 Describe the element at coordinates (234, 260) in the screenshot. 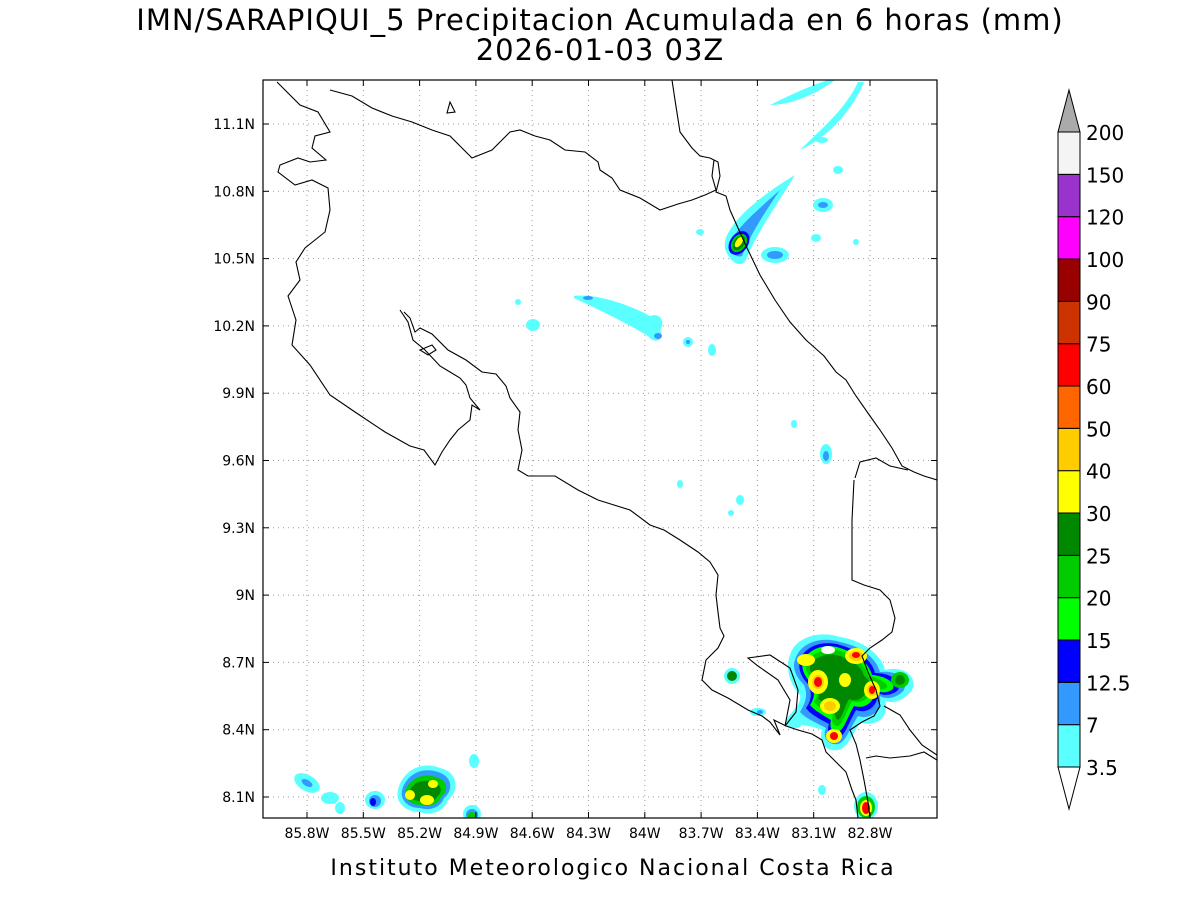

I see `lat-tick-label: 10.5N` at that location.